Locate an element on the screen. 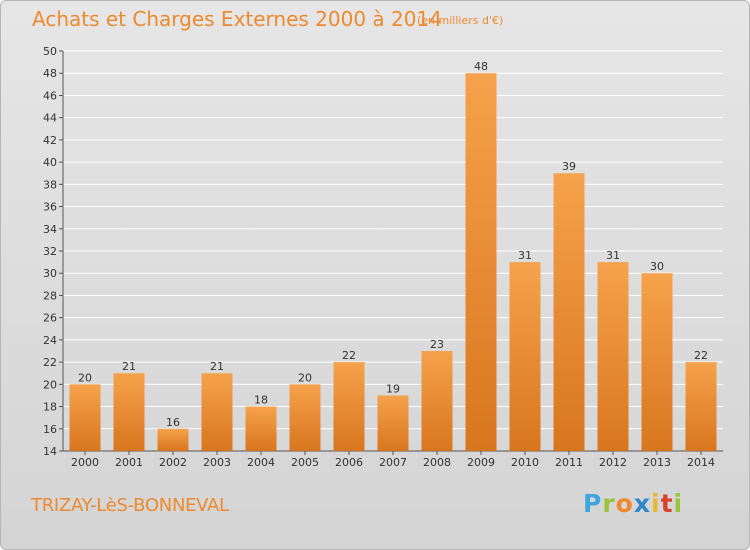 Image resolution: width=750 pixels, height=550 pixels. data-label: 30 is located at coordinates (657, 266).